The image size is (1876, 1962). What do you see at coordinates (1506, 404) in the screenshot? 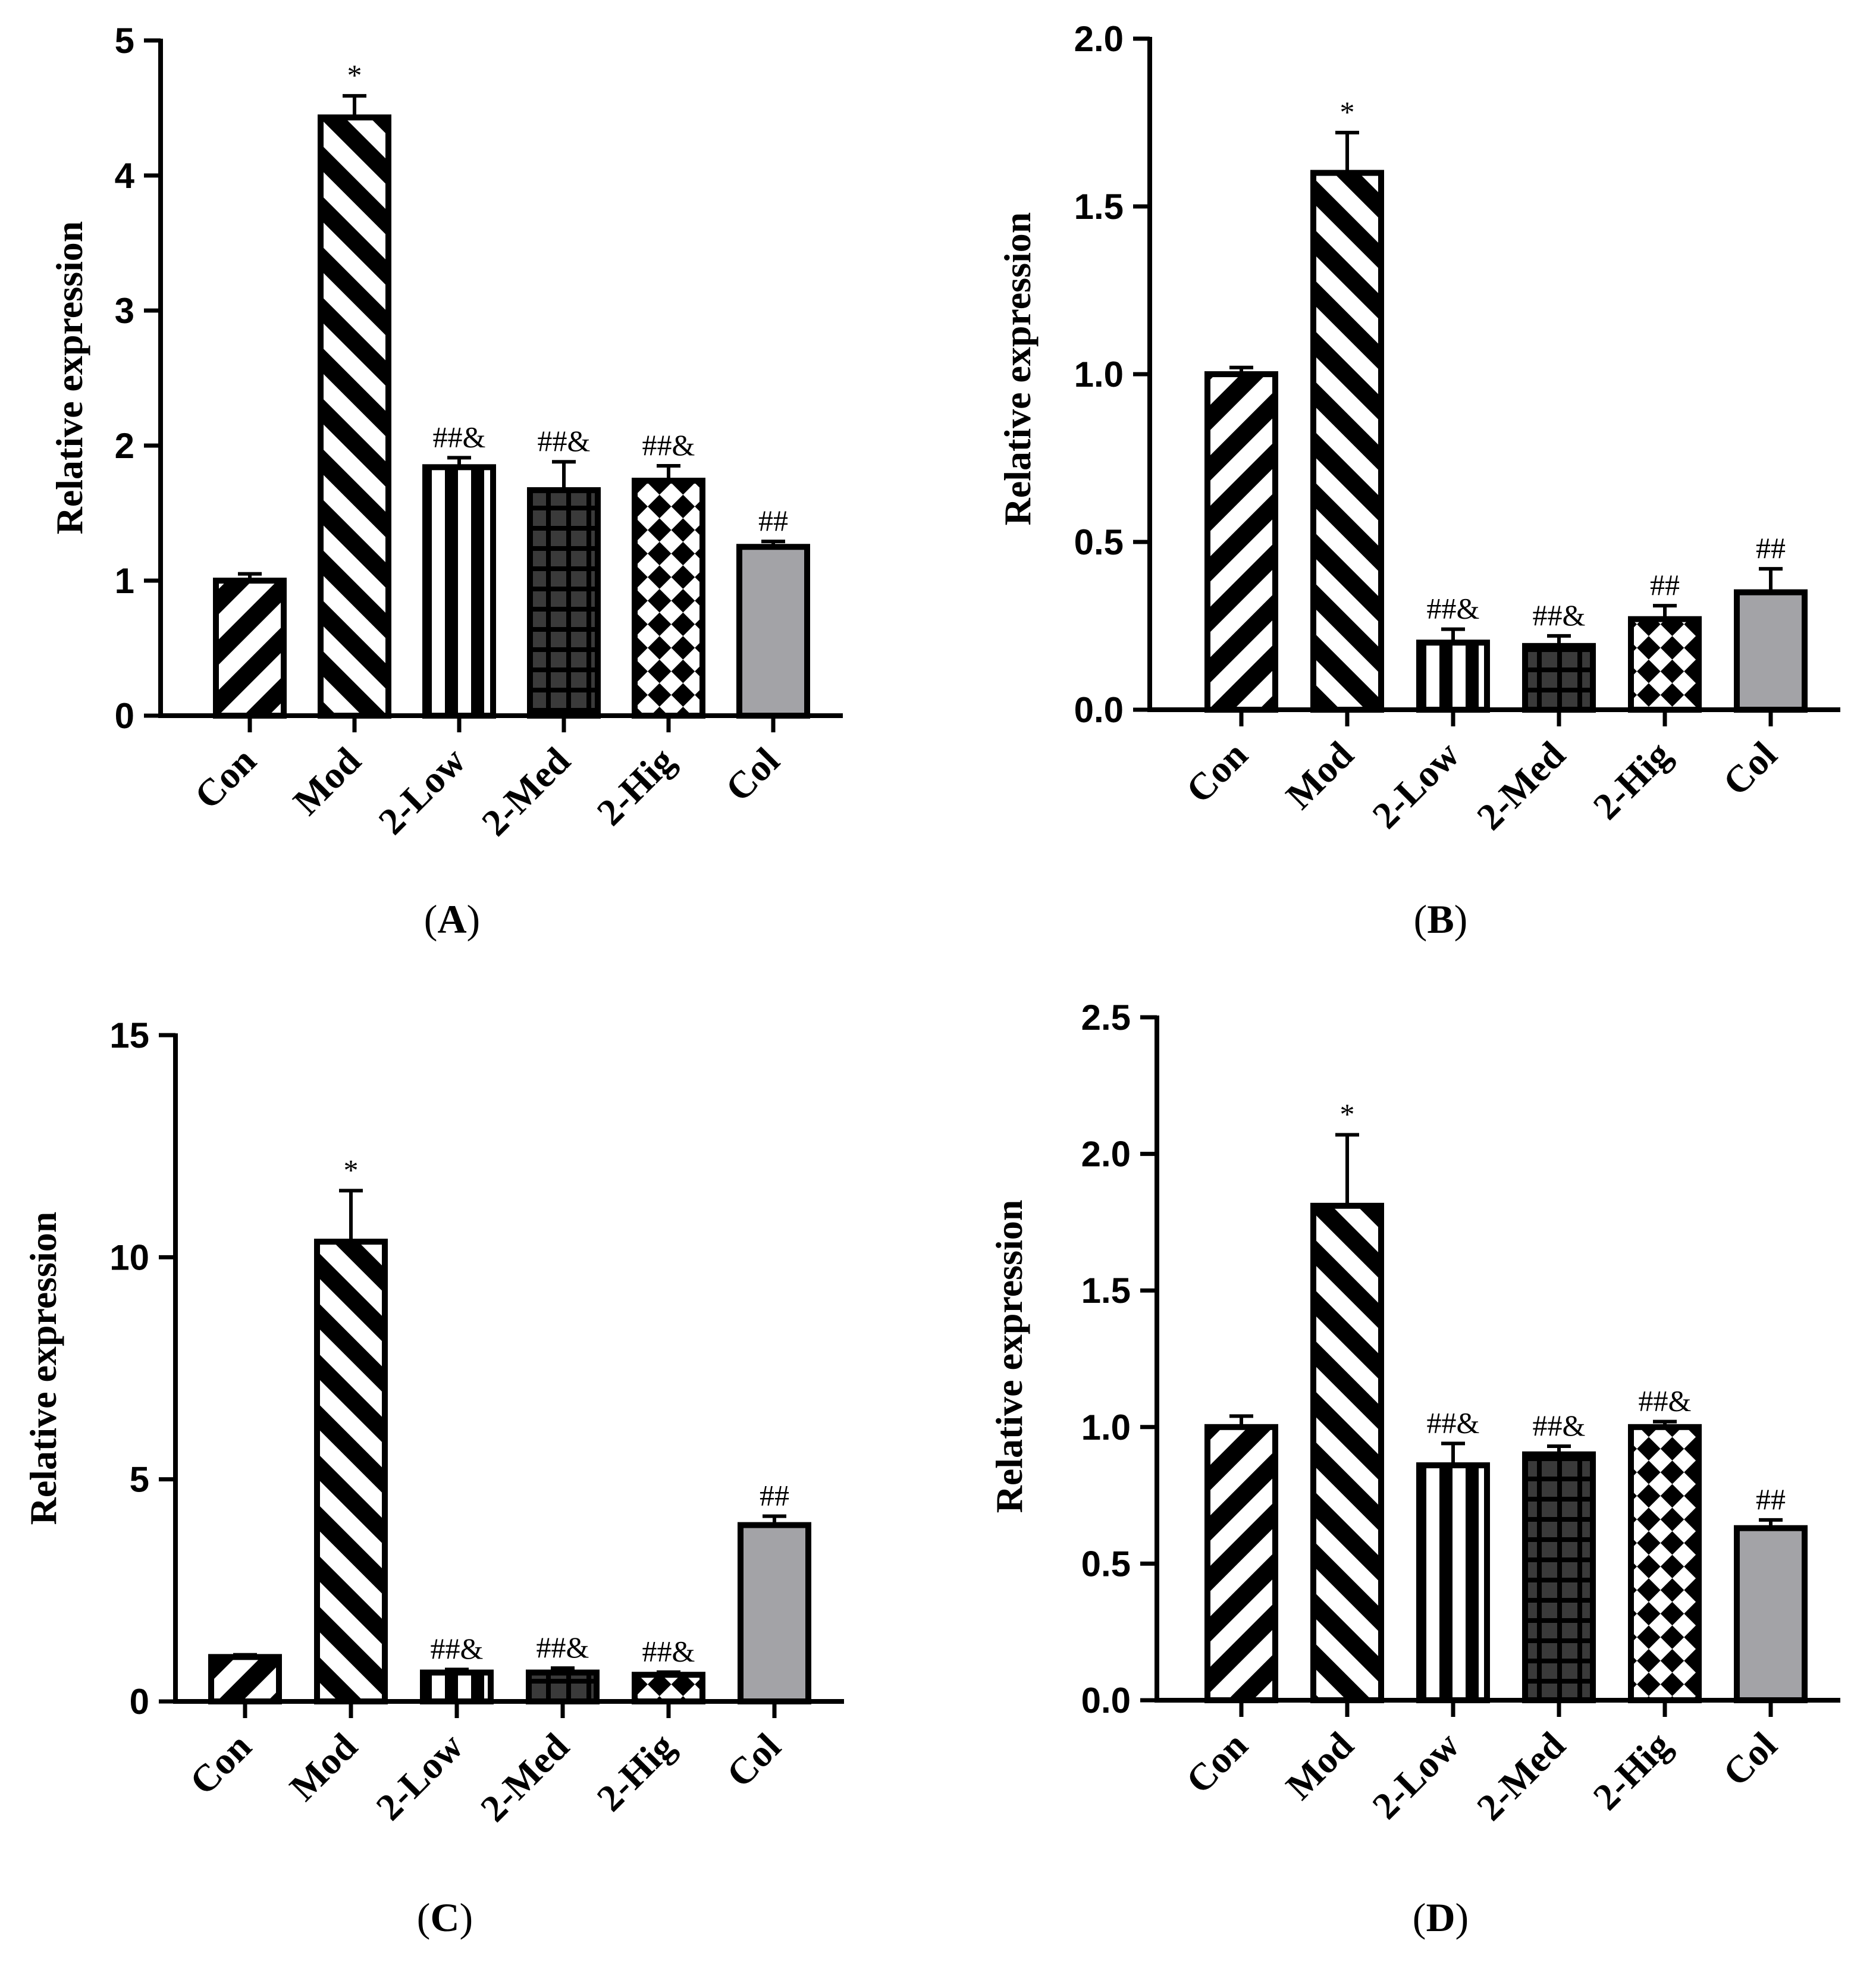
I see `bars: * ##& ##& ## ##` at bounding box center [1506, 404].